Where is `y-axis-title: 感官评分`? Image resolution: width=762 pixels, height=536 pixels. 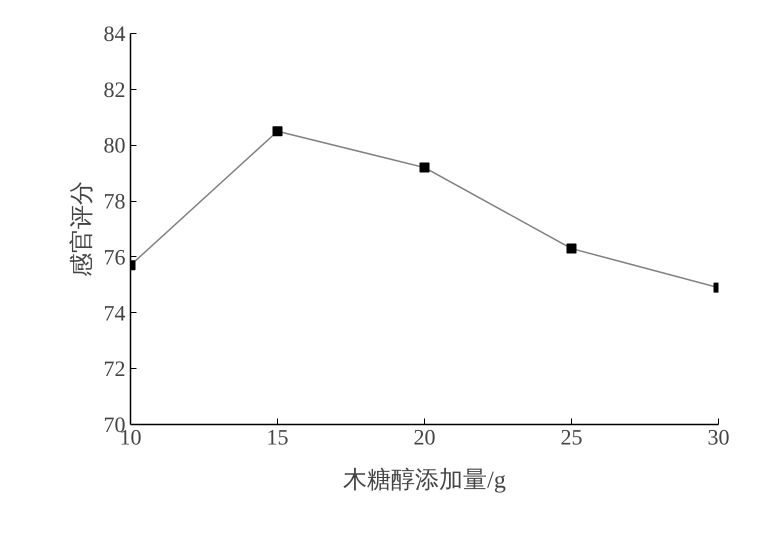
y-axis-title: 感官评分 is located at coordinates (82, 229).